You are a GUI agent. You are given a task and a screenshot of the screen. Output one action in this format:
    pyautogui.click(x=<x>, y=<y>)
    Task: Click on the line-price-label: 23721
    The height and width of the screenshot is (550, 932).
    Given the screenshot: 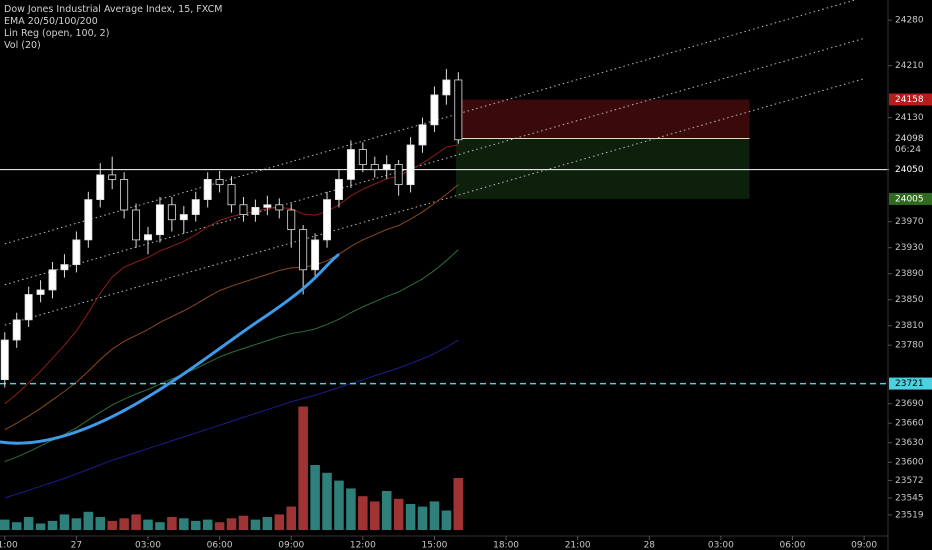 What is the action you would take?
    pyautogui.click(x=909, y=384)
    